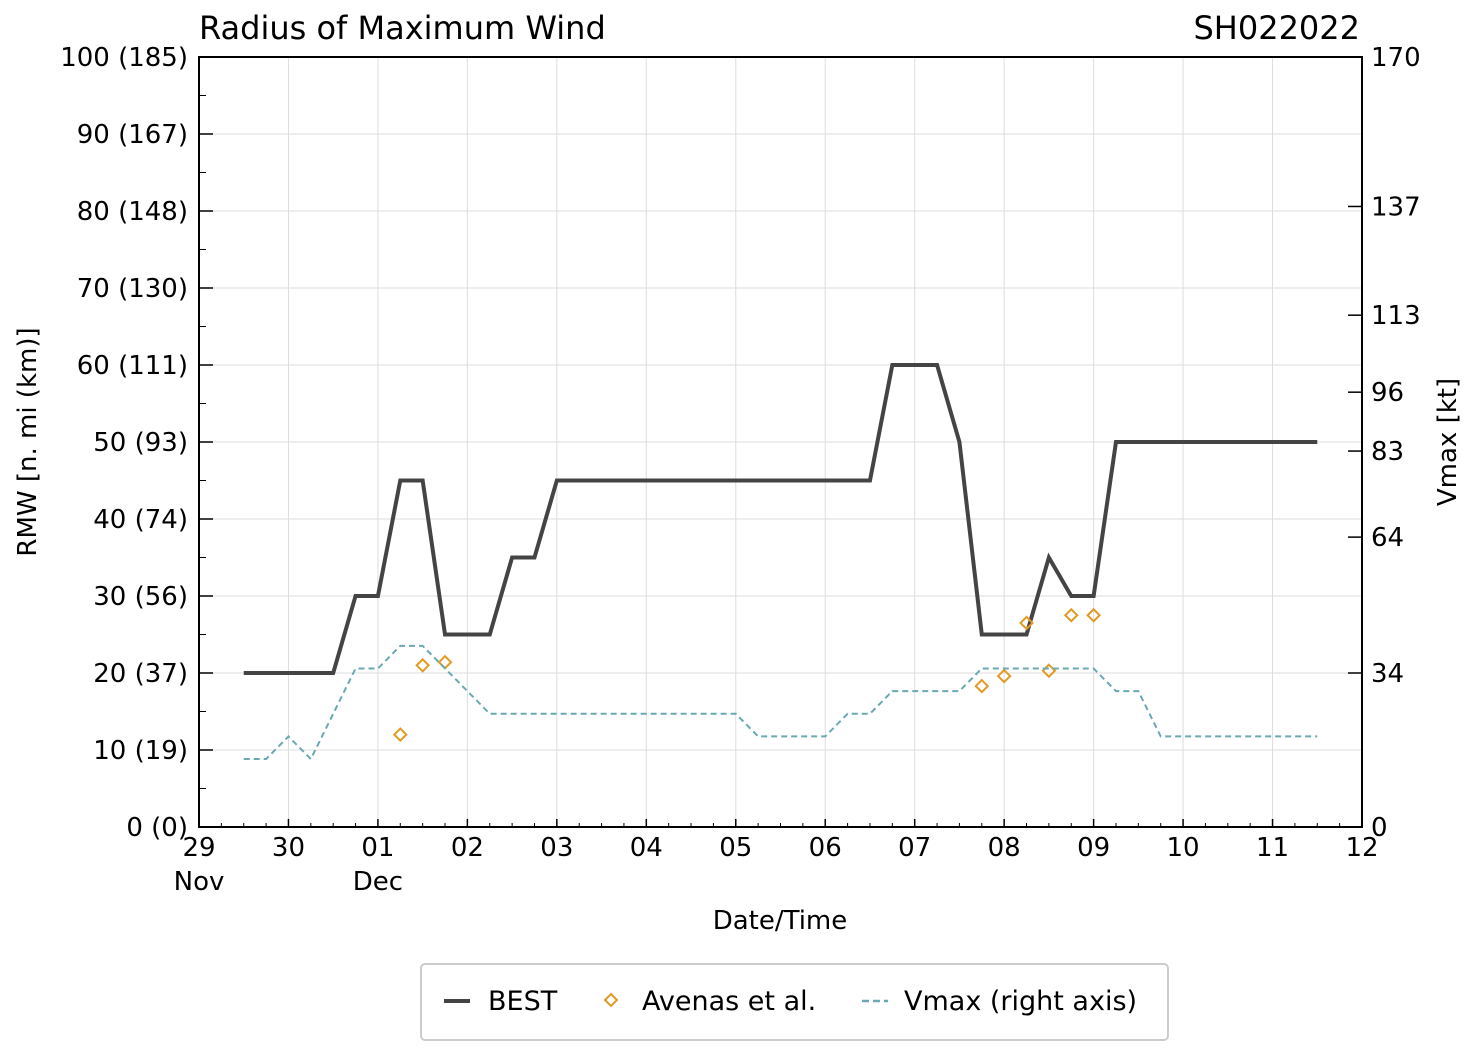 The width and height of the screenshot is (1477, 1055). What do you see at coordinates (378, 882) in the screenshot?
I see `x-tick-sublabel: Dec` at bounding box center [378, 882].